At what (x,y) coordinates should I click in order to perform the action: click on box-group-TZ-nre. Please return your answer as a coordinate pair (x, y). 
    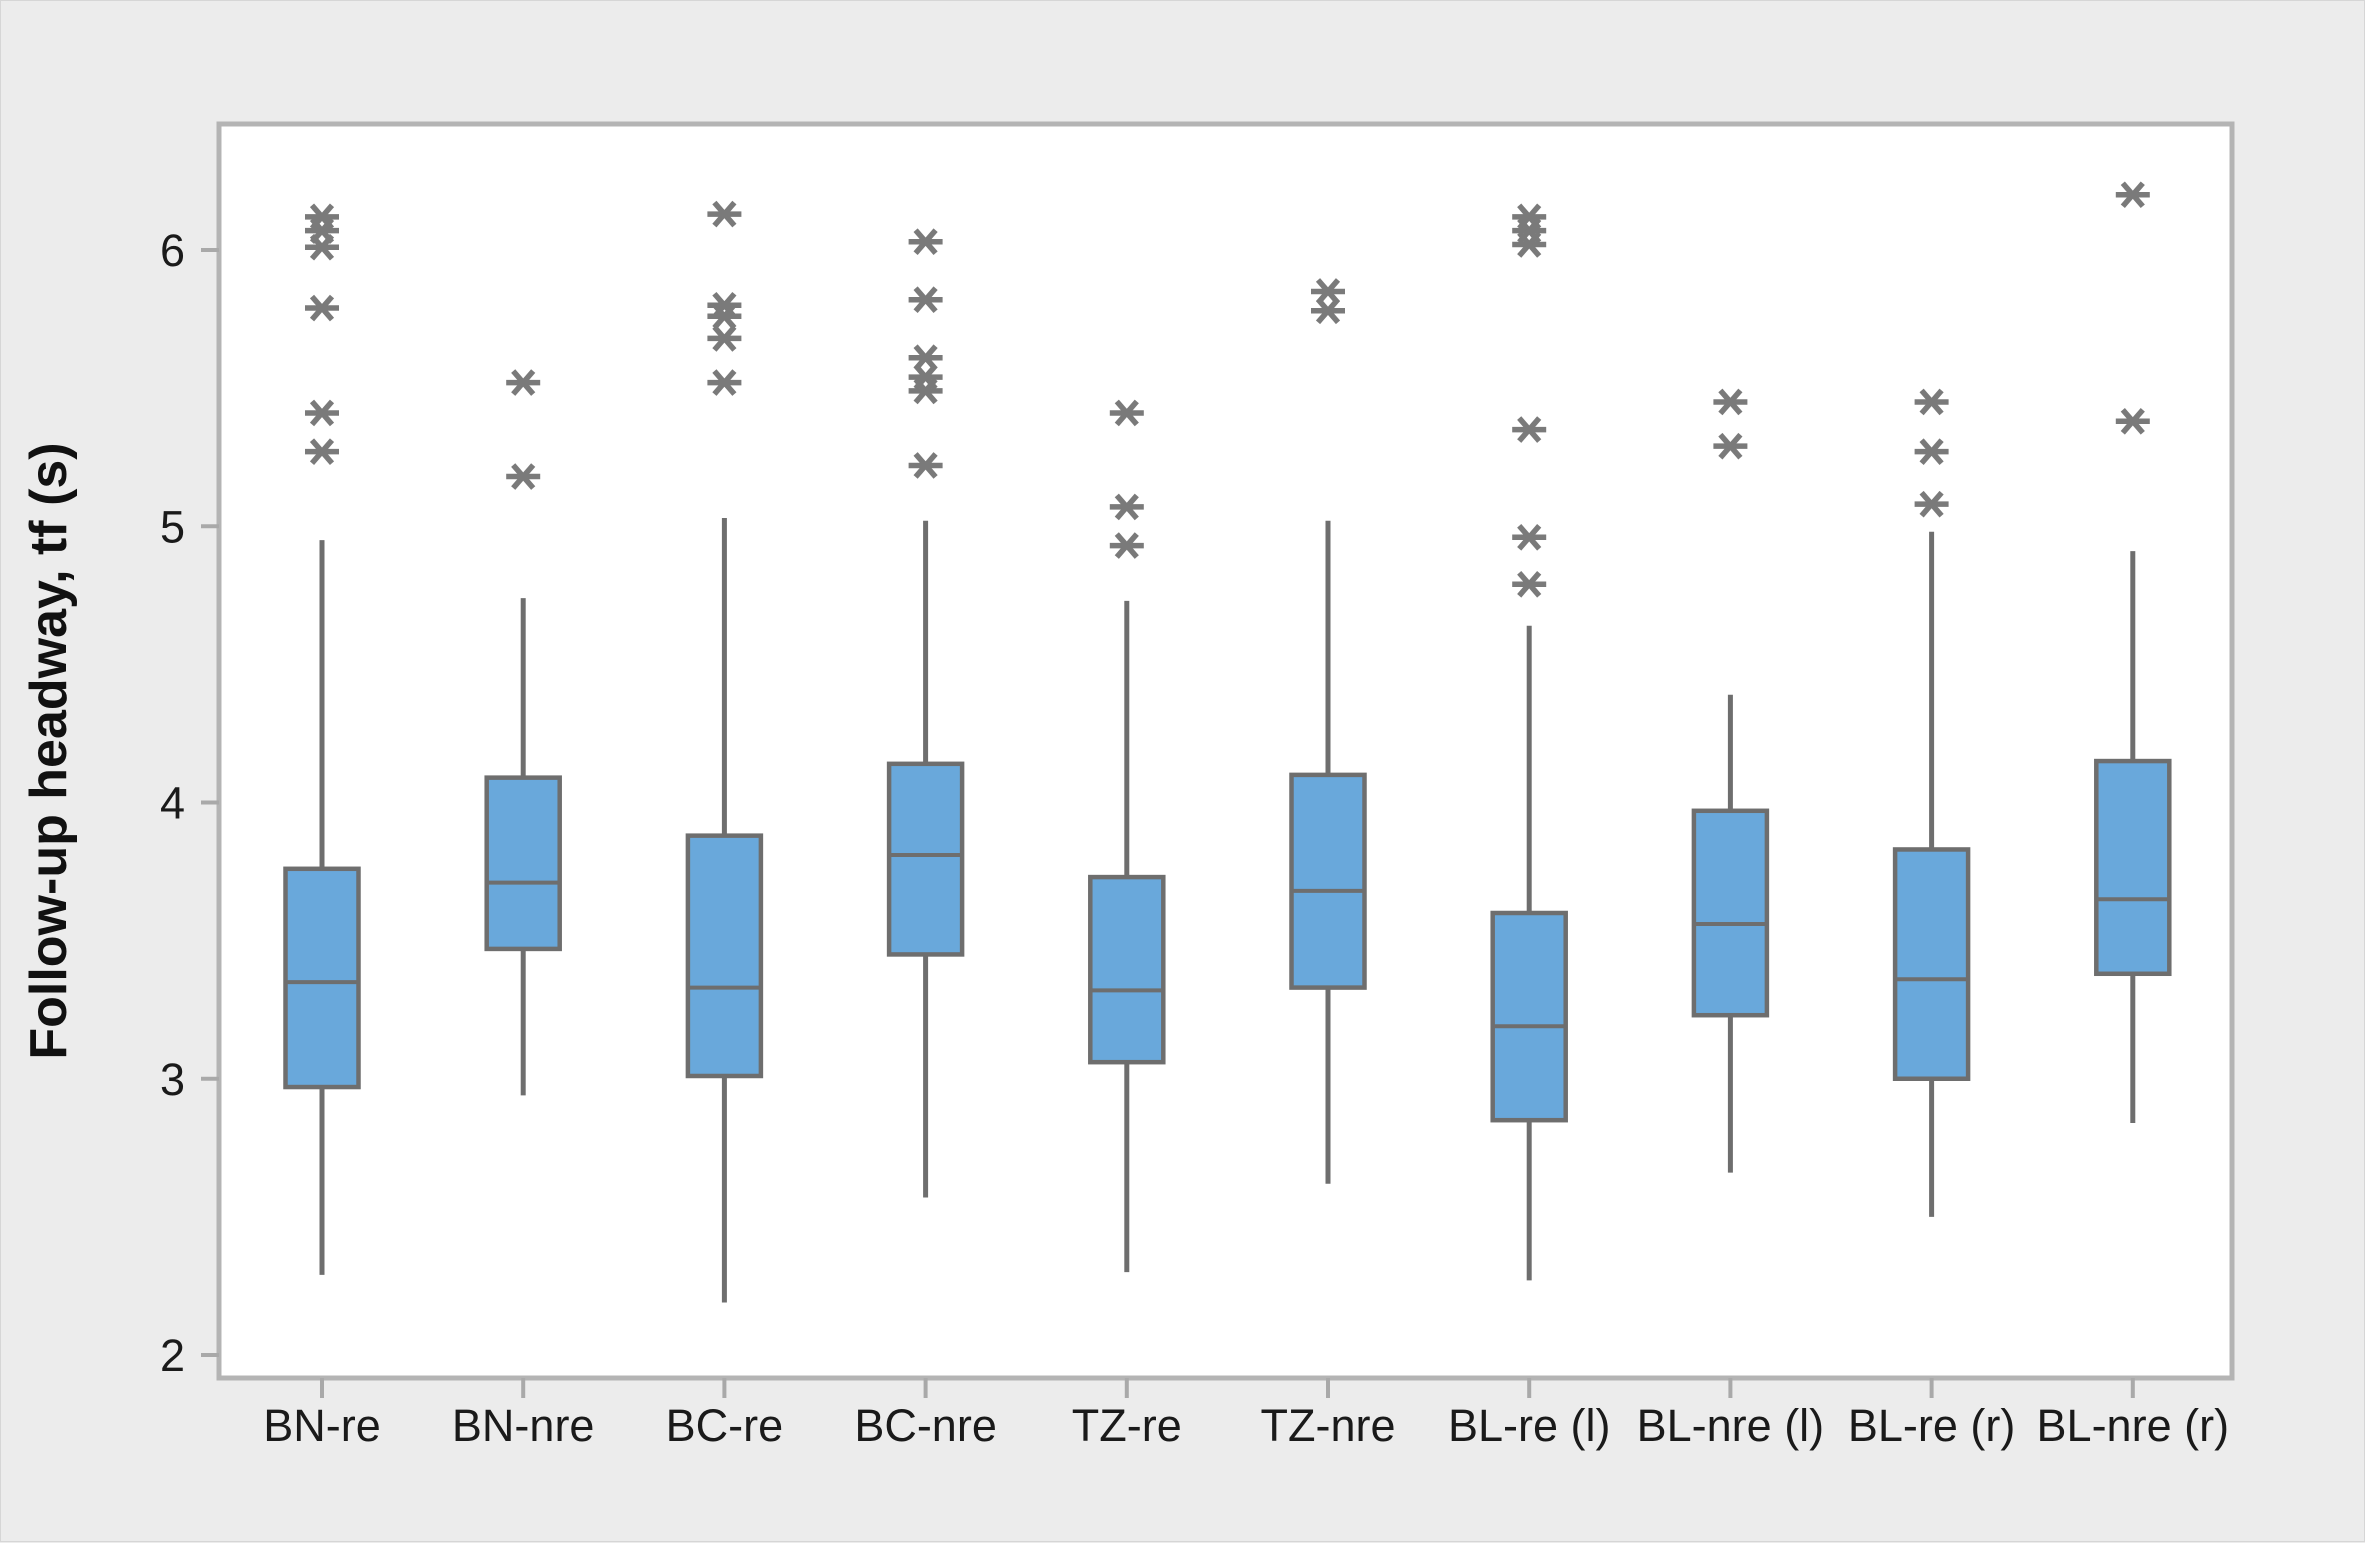
    Looking at the image, I should click on (1328, 731).